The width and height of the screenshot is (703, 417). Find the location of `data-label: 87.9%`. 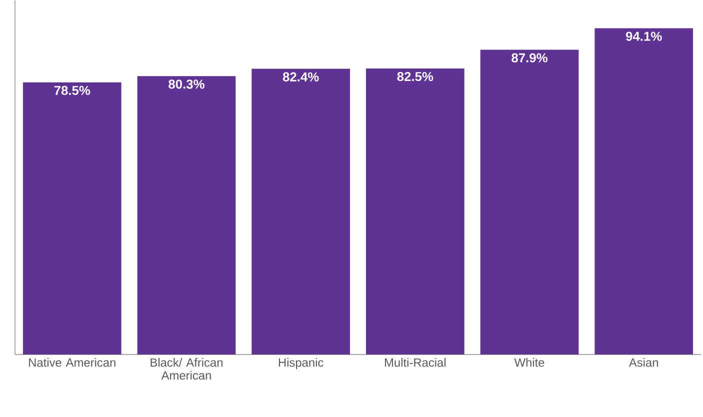

data-label: 87.9% is located at coordinates (530, 57).